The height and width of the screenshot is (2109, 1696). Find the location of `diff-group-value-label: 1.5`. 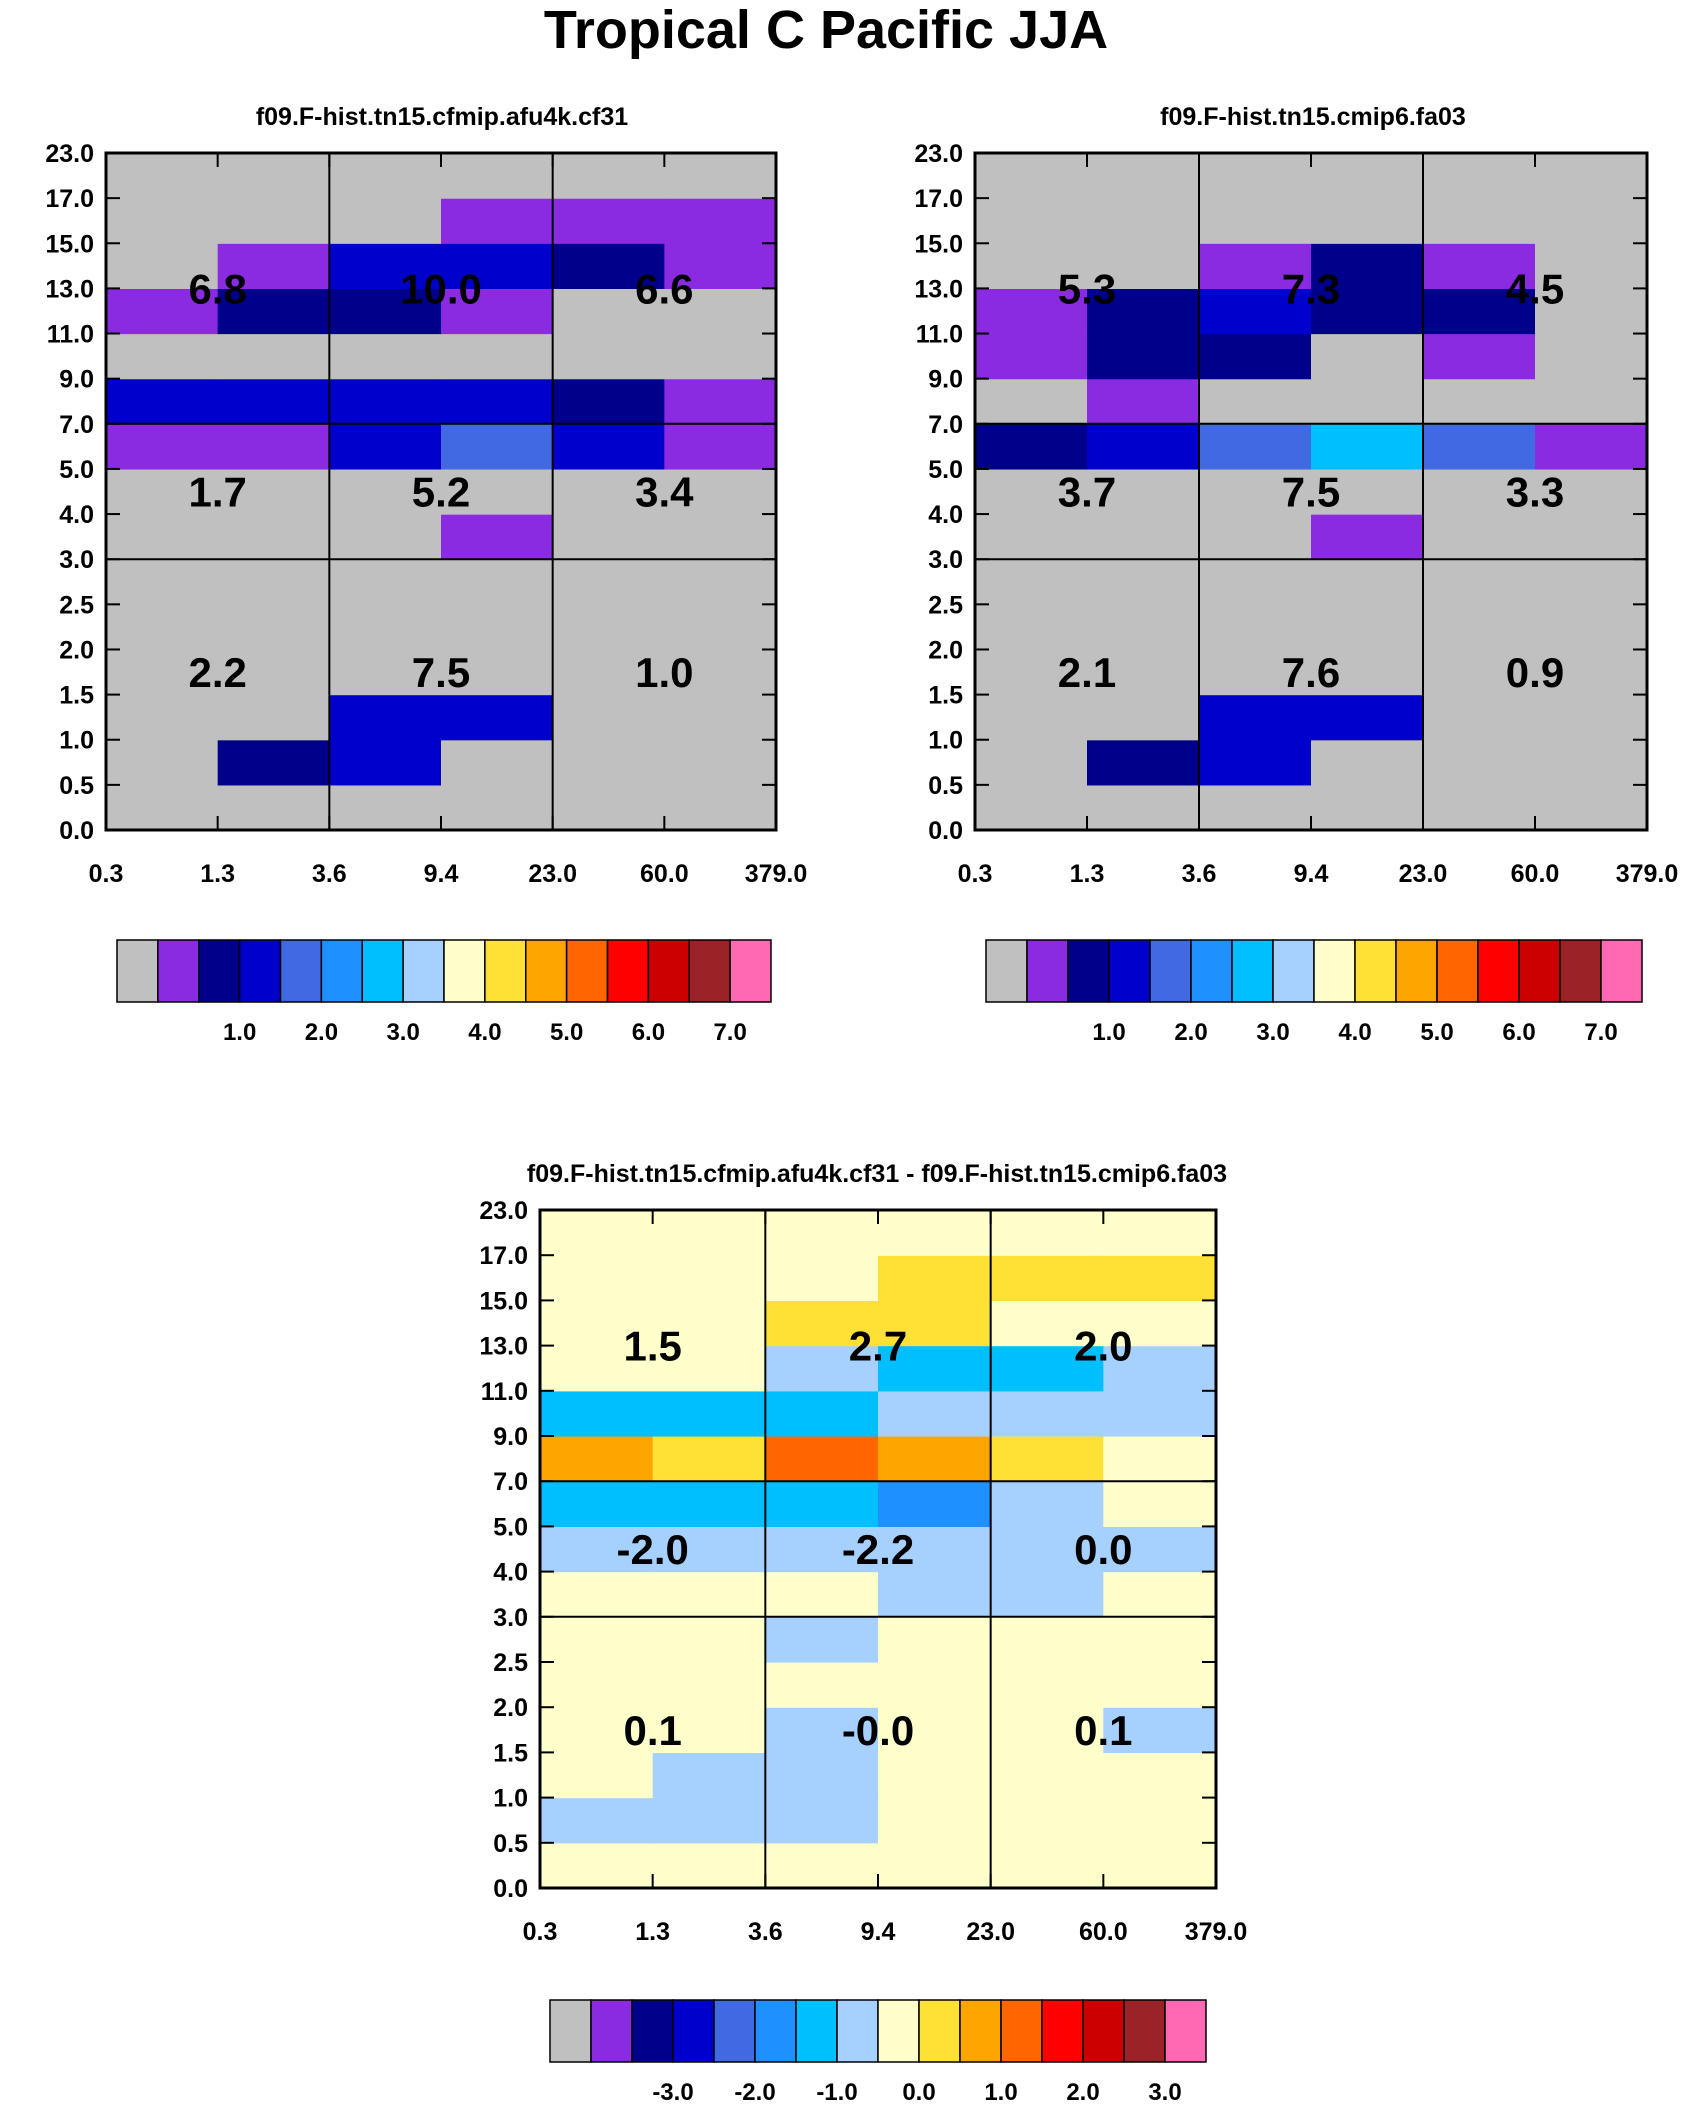

diff-group-value-label: 1.5 is located at coordinates (652, 1346).